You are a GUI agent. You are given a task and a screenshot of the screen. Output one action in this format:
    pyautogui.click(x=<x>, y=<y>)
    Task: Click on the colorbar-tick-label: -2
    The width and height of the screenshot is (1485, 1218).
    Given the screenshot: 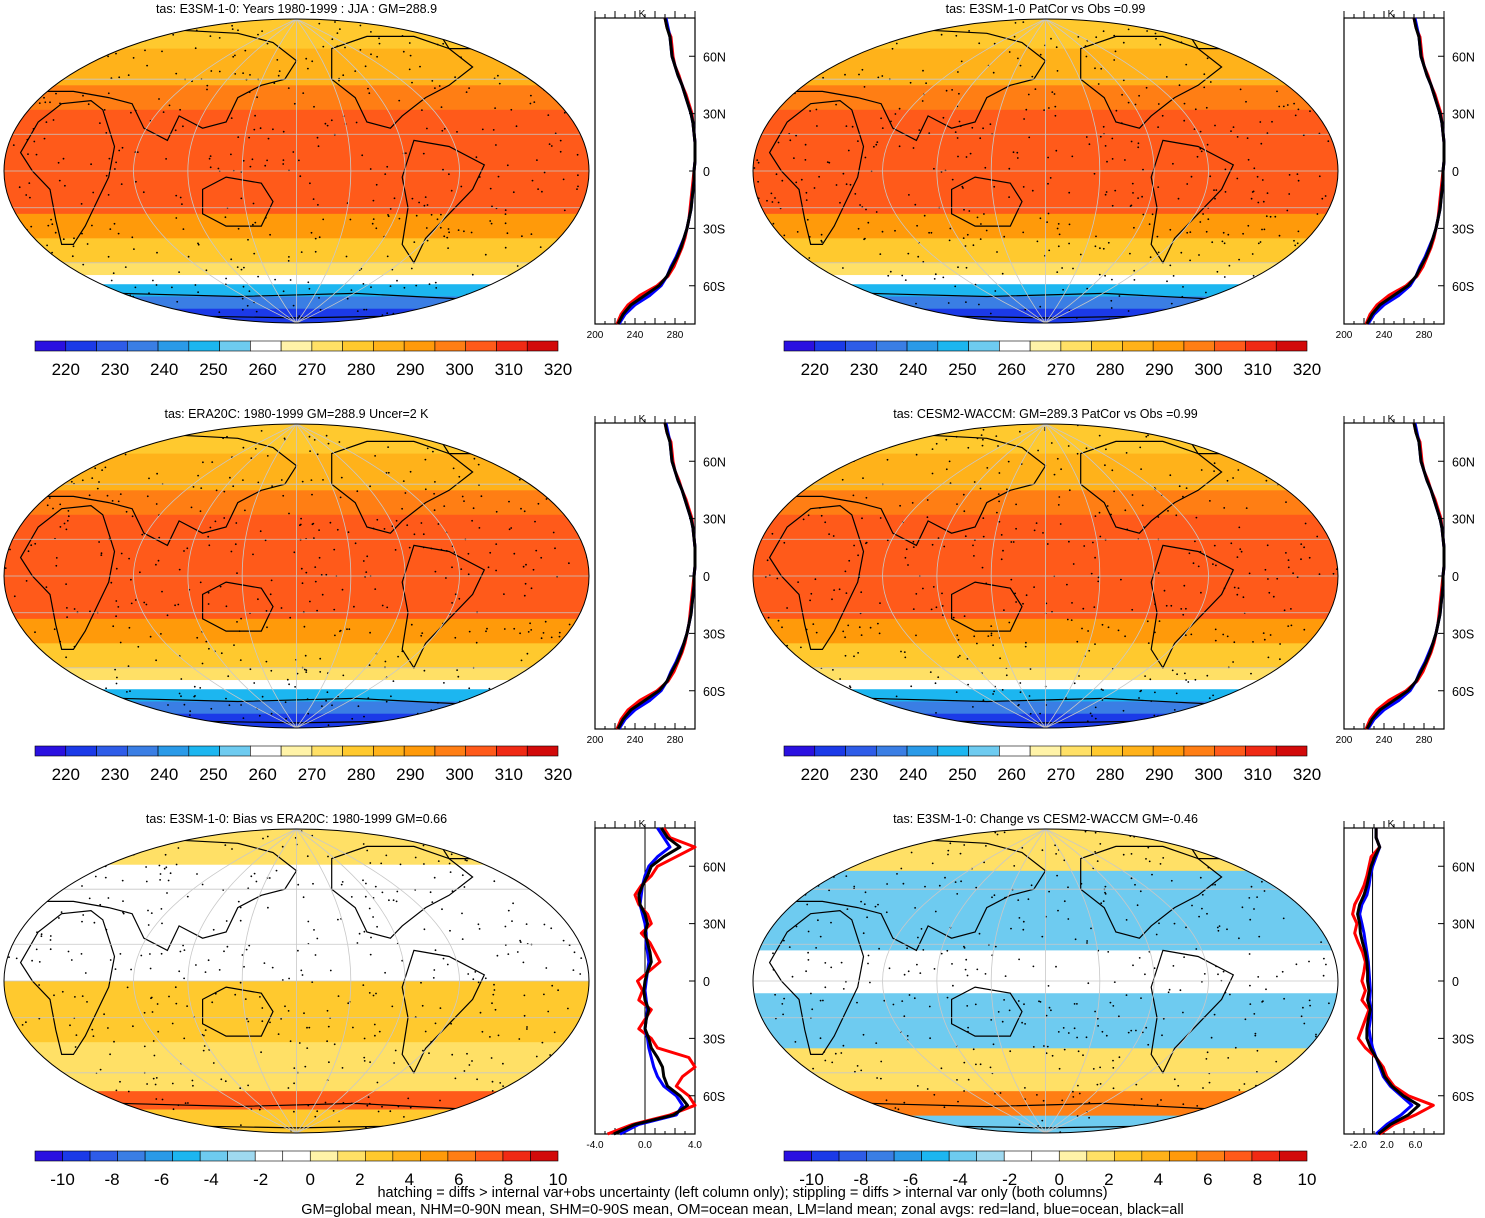 What is the action you would take?
    pyautogui.click(x=1009, y=1179)
    